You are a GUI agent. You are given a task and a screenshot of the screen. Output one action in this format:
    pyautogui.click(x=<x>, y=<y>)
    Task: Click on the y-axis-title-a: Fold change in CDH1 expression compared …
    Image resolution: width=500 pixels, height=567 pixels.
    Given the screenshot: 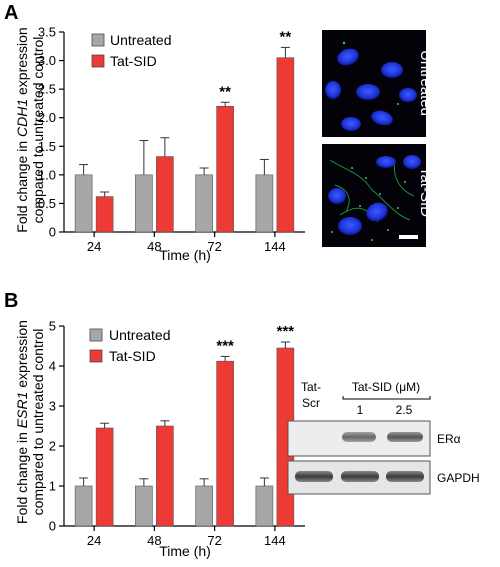 What is the action you would take?
    pyautogui.click(x=30, y=129)
    